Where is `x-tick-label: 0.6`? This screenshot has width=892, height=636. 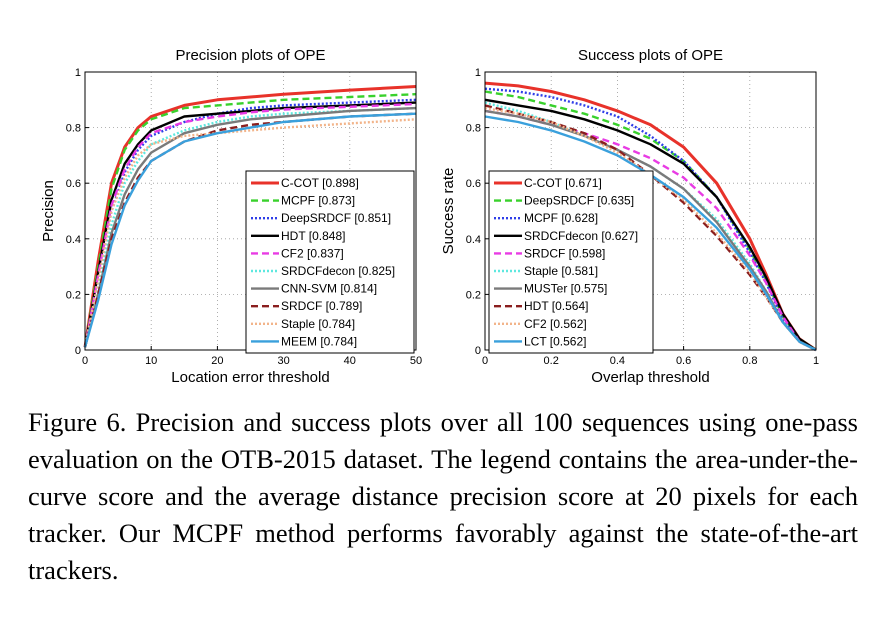
x-tick-label: 0.6 is located at coordinates (683, 361).